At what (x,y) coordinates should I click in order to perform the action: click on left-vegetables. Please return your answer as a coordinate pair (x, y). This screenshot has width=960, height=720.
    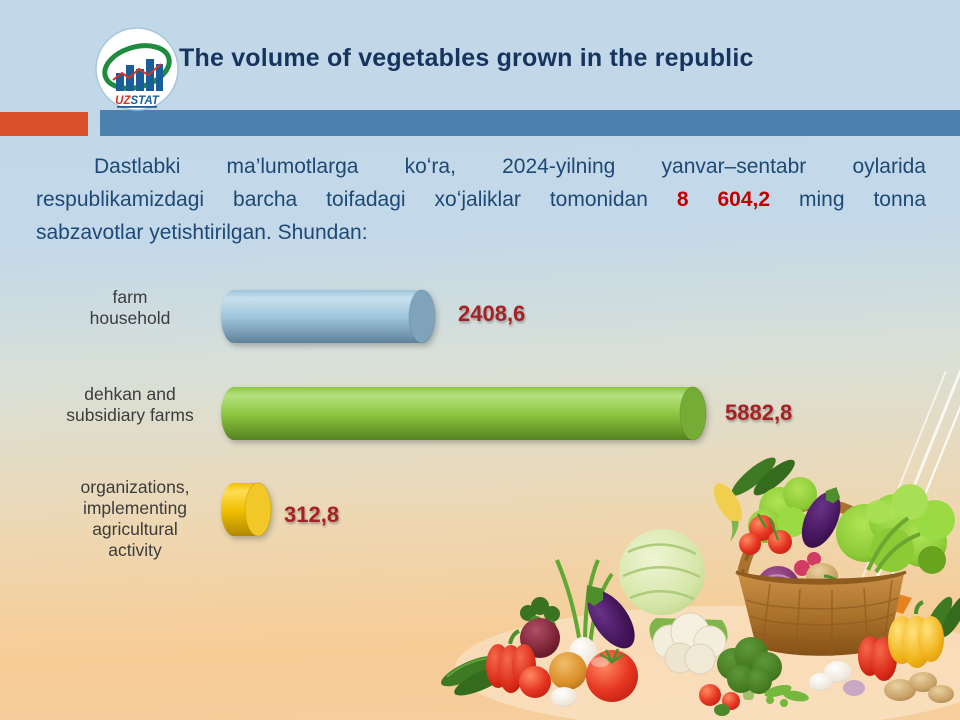
    Looking at the image, I should click on (573, 618).